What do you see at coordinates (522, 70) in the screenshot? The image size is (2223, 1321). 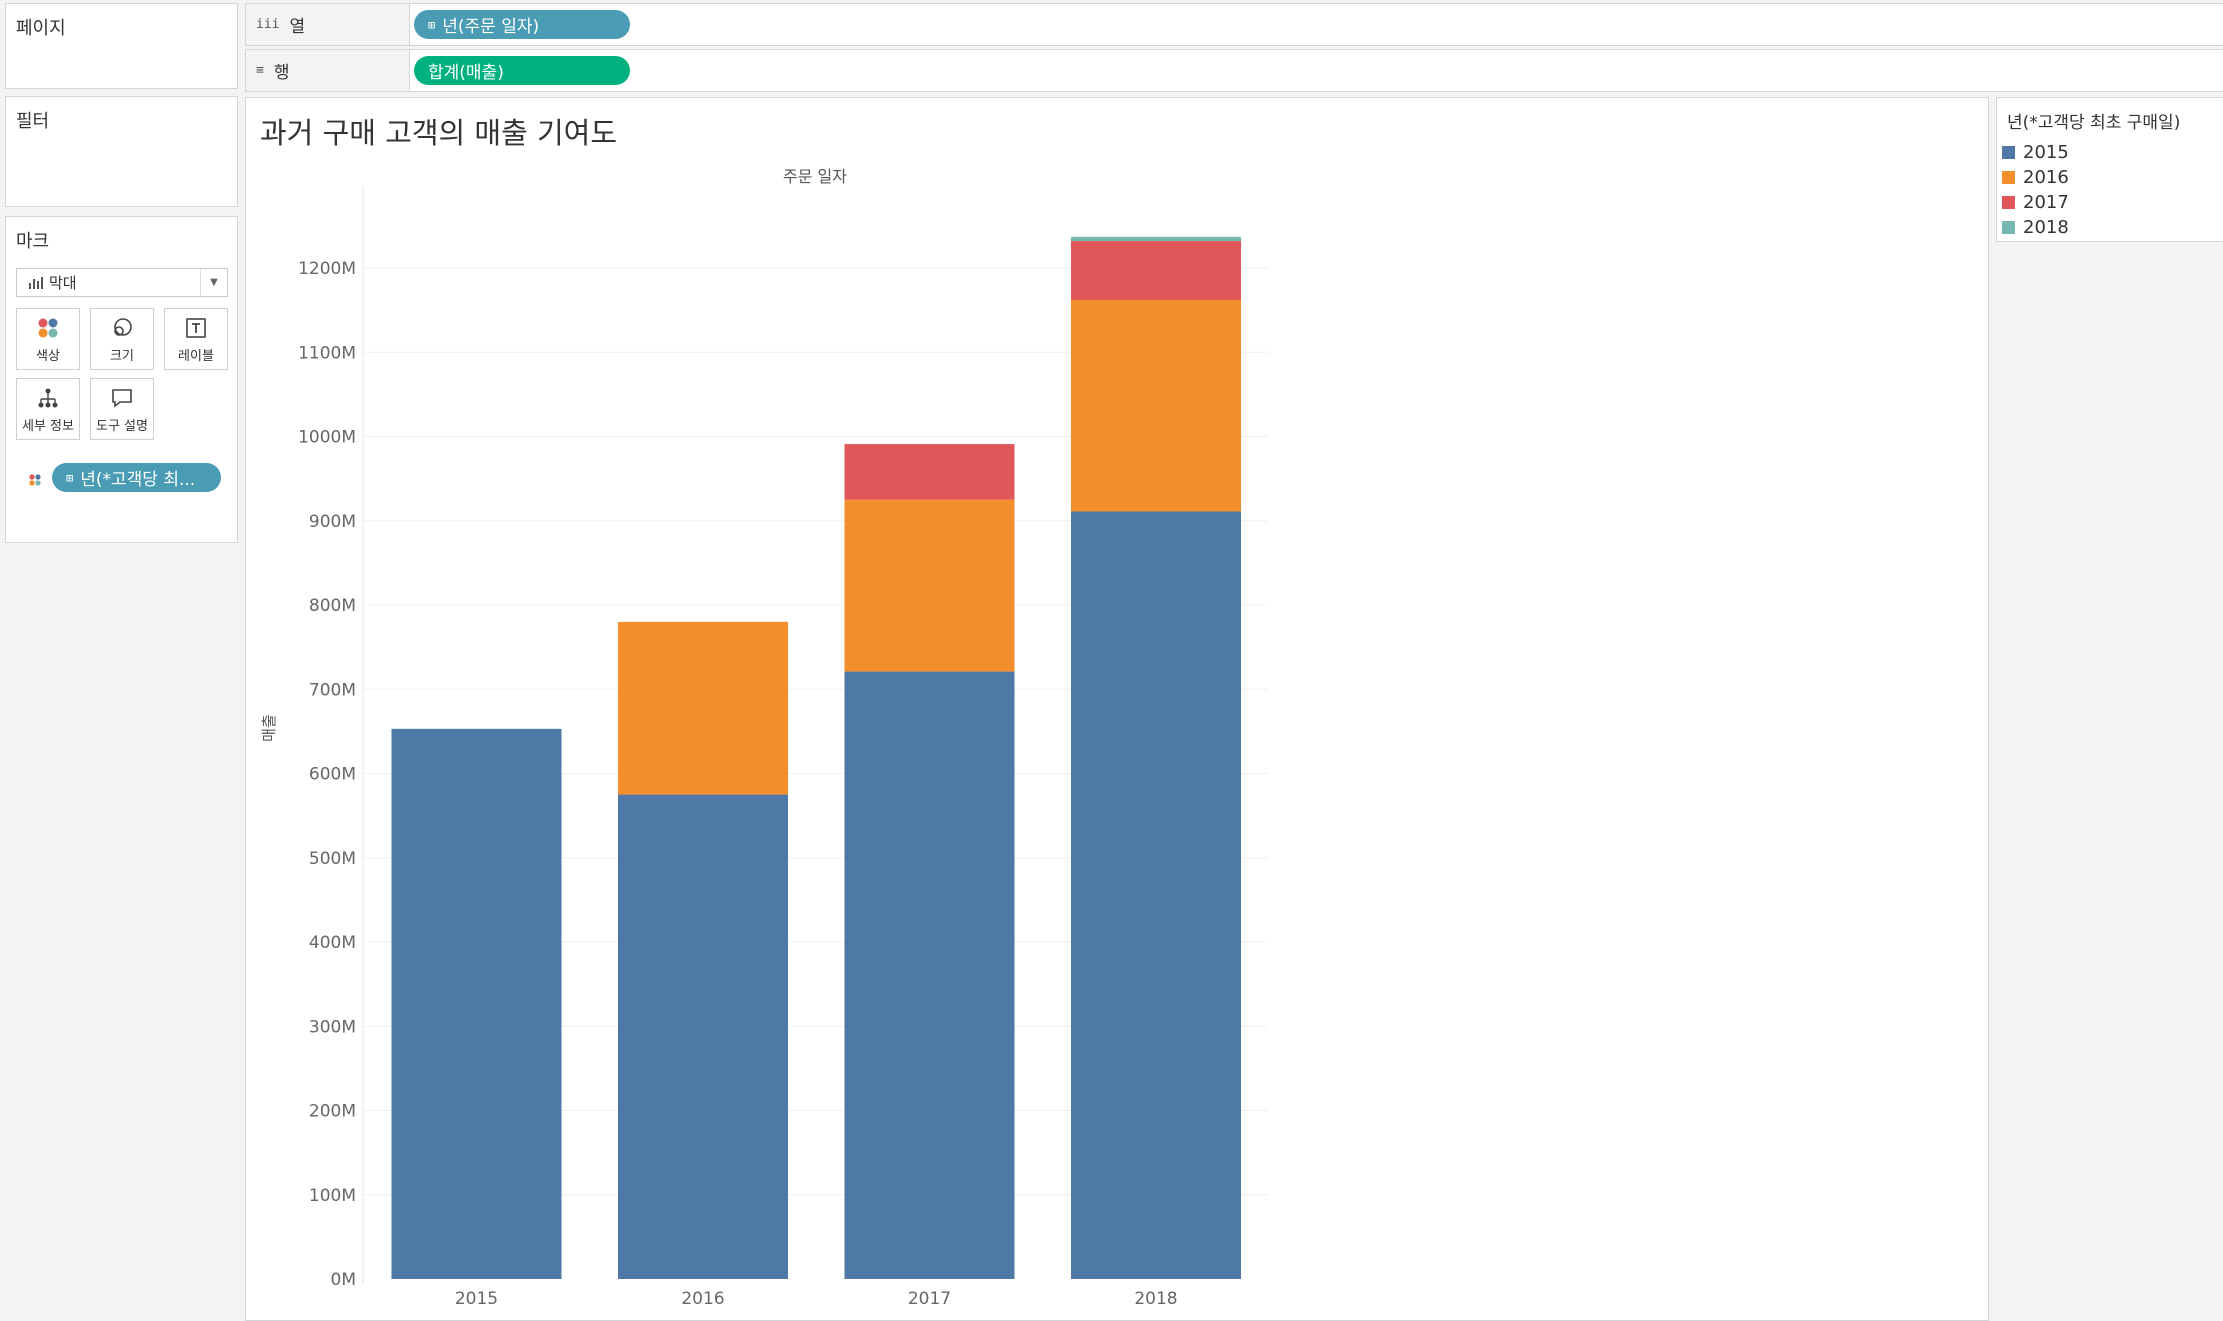 I see `row-field-pill: 합계(매출)` at bounding box center [522, 70].